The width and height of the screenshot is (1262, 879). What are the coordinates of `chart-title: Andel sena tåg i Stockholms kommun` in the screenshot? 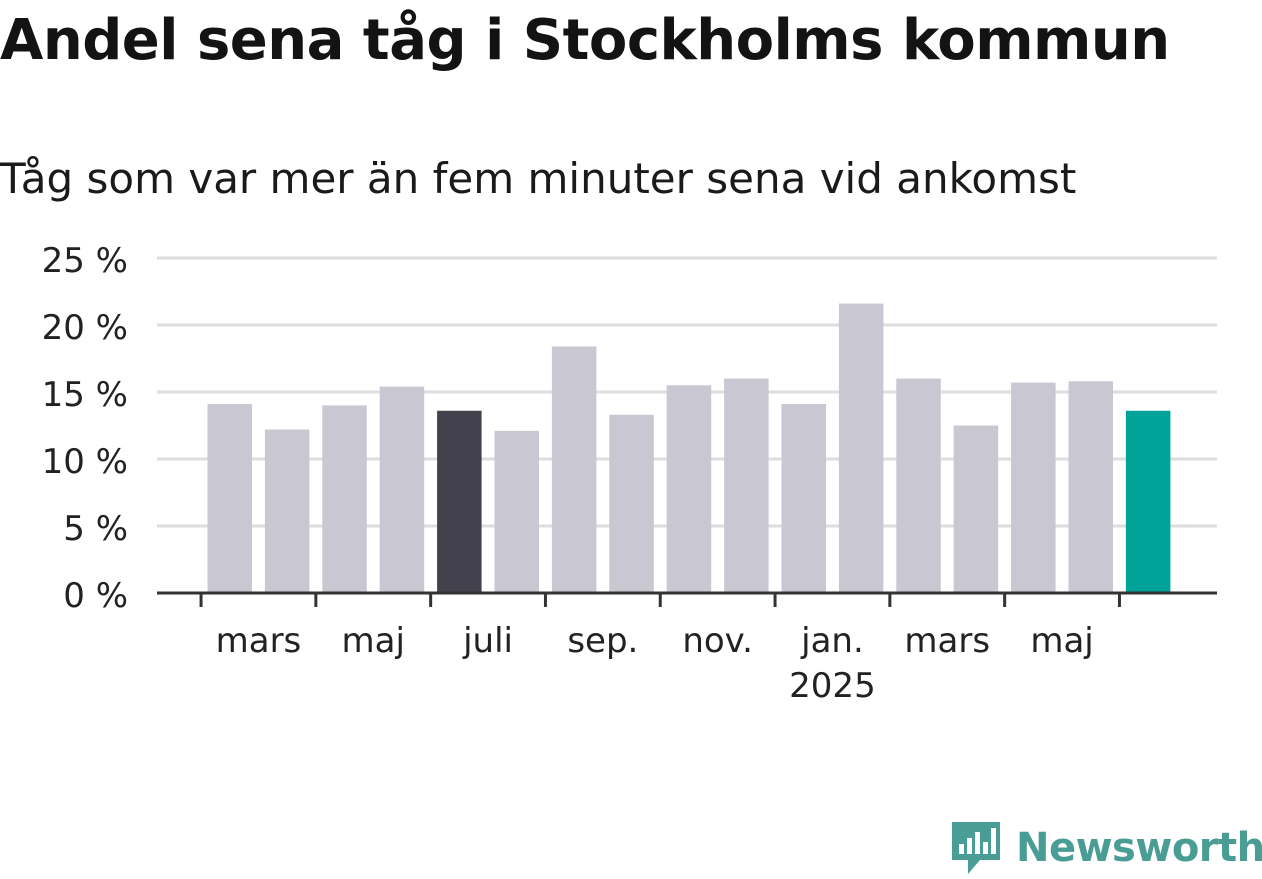 It's located at (585, 40).